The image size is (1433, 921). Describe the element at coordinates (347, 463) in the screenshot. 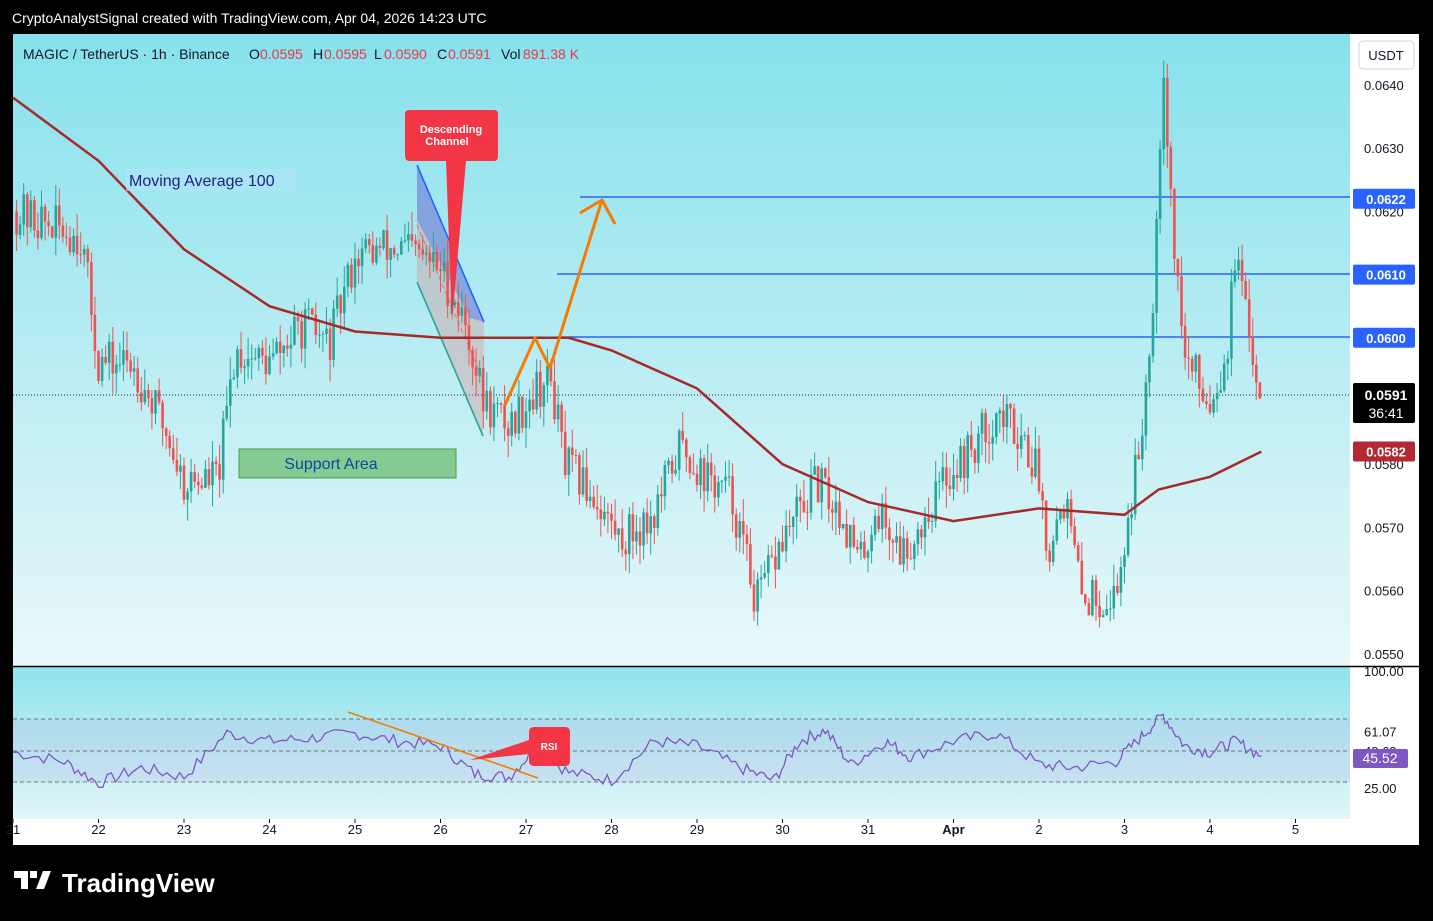

I see `support-area-box` at that location.